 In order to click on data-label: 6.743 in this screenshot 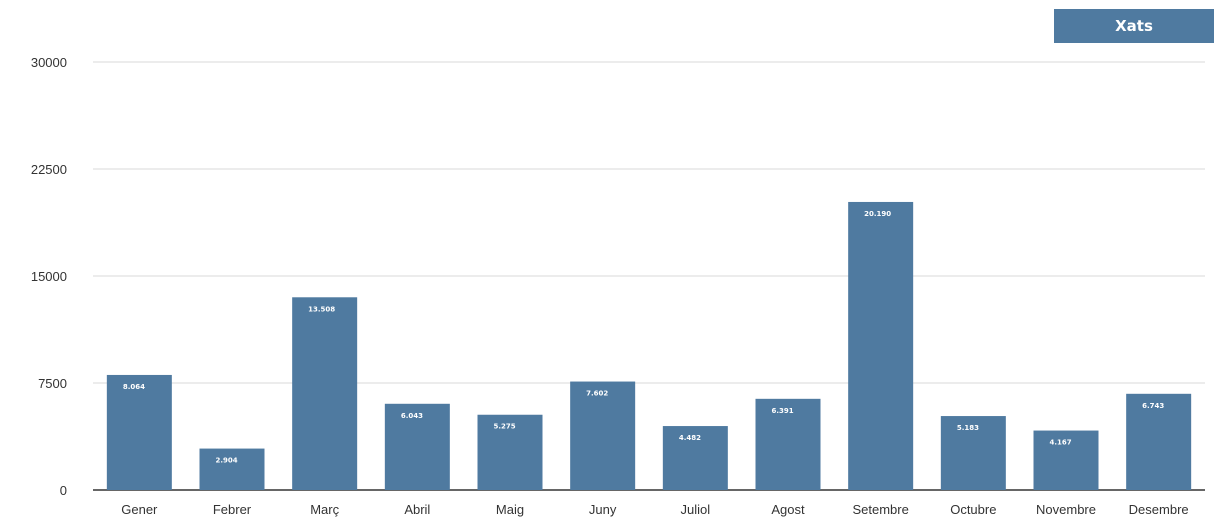, I will do `click(1153, 406)`.